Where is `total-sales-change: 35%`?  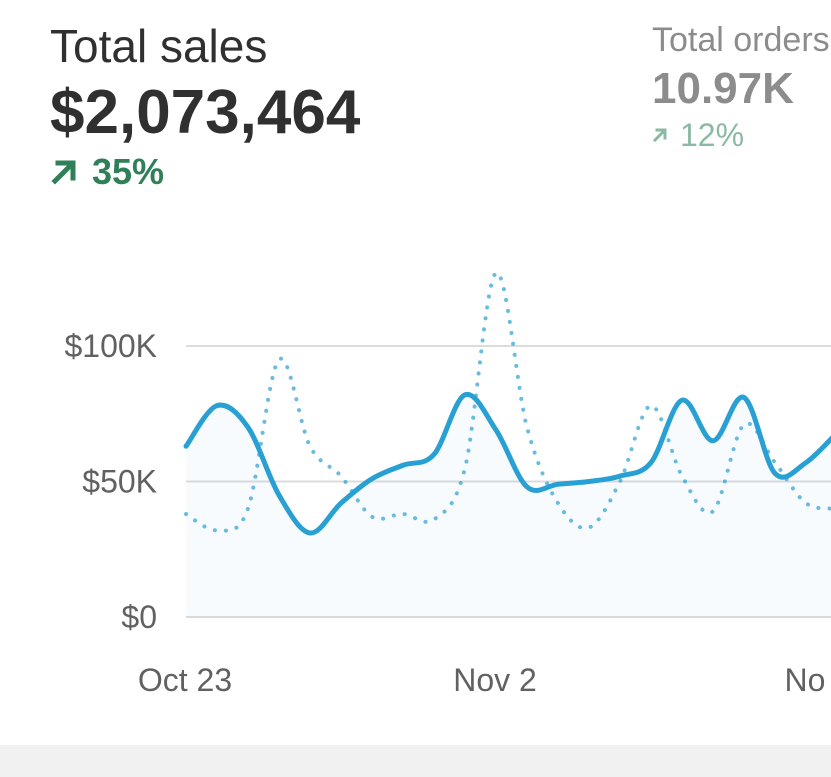 total-sales-change: 35% is located at coordinates (205, 172).